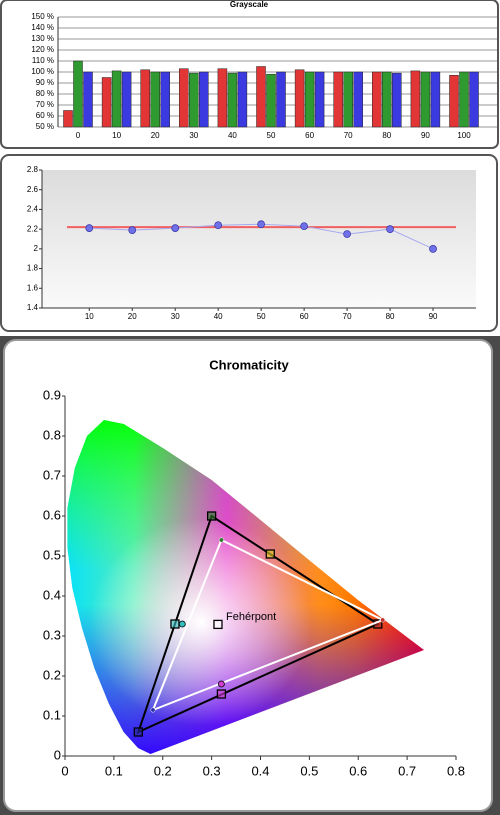  I want to click on x-tick-label: 0.4, so click(260, 770).